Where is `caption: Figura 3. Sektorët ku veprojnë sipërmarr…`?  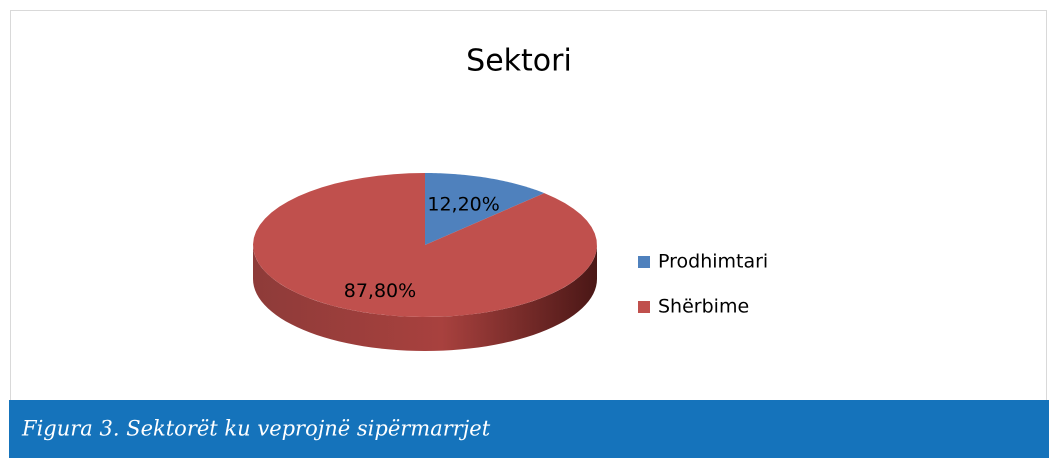
caption: Figura 3. Sektorët ku veprojnë sipërmarr… is located at coordinates (256, 429).